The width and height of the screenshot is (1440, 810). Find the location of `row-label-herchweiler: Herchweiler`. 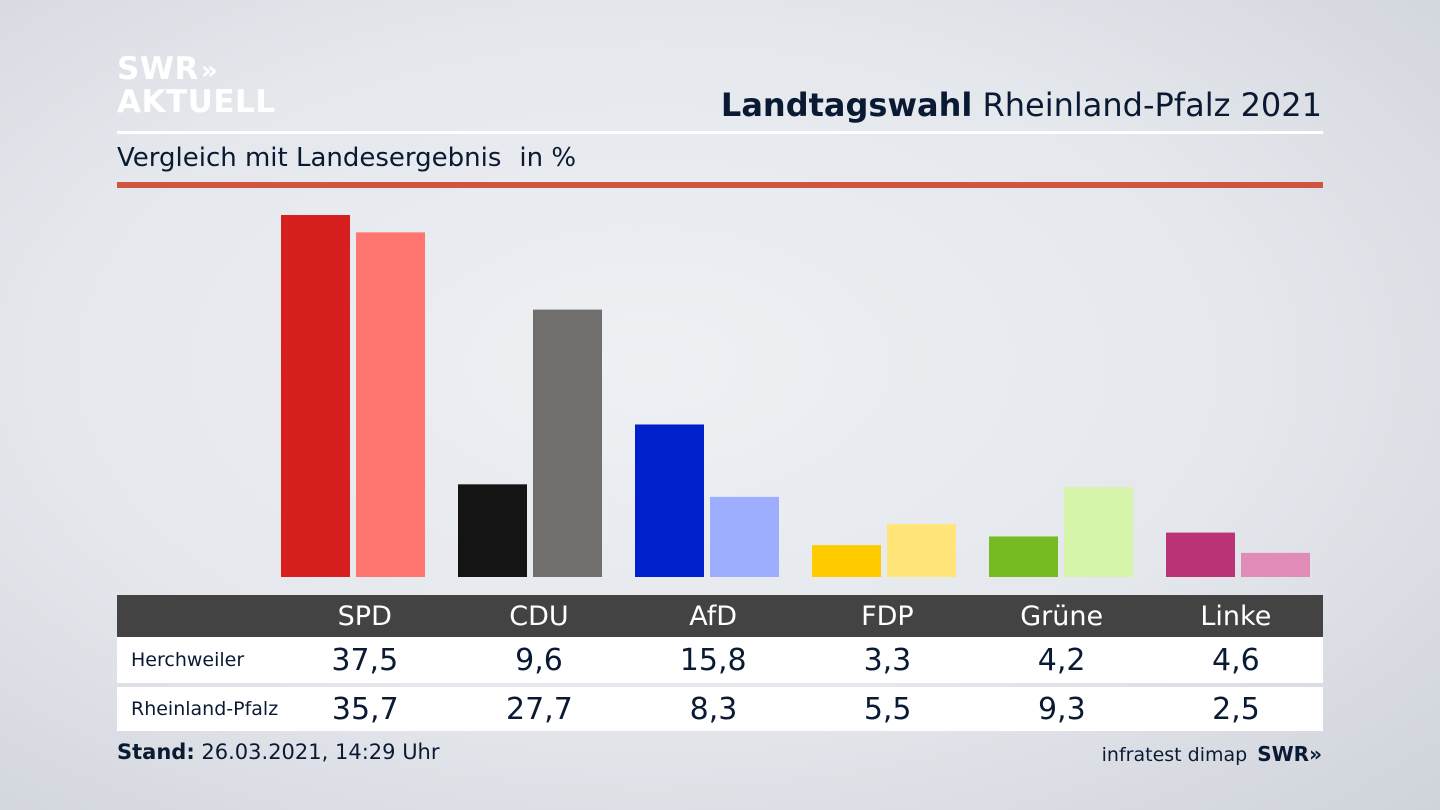

row-label-herchweiler: Herchweiler is located at coordinates (188, 660).